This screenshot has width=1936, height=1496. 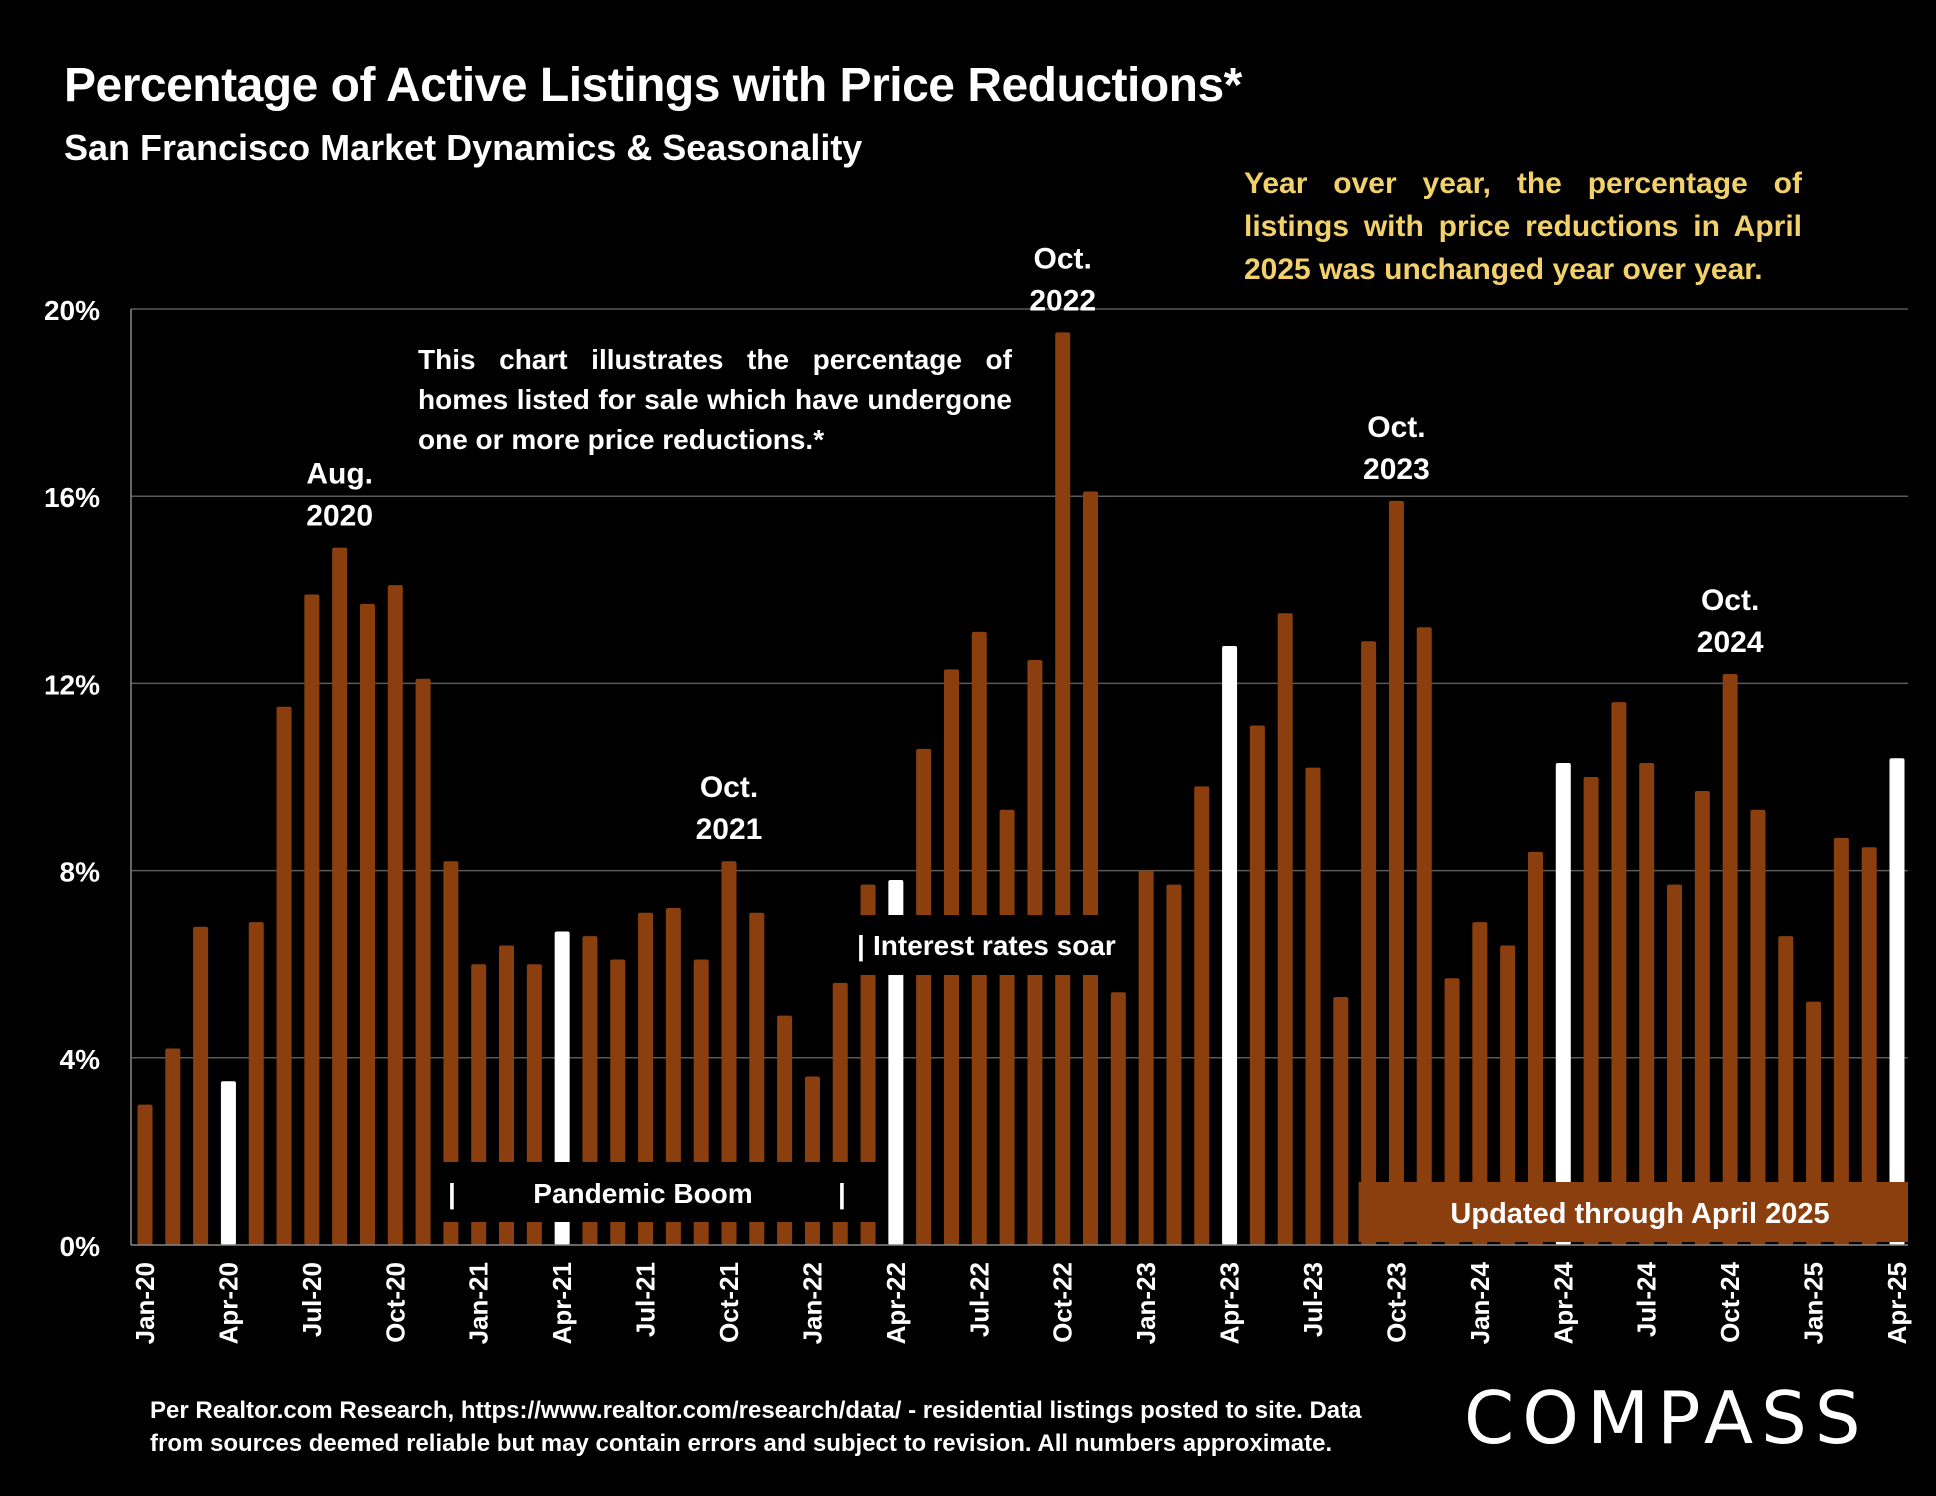 I want to click on annotation-oct-21-line1: Oct., so click(x=729, y=787).